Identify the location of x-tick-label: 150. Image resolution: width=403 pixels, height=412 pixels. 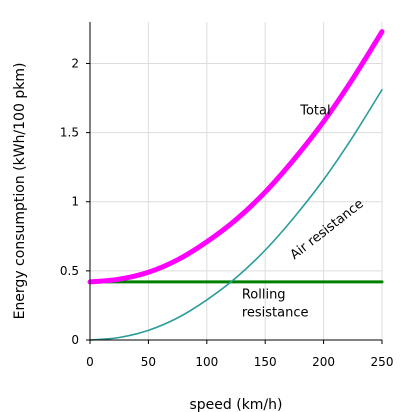
(265, 362).